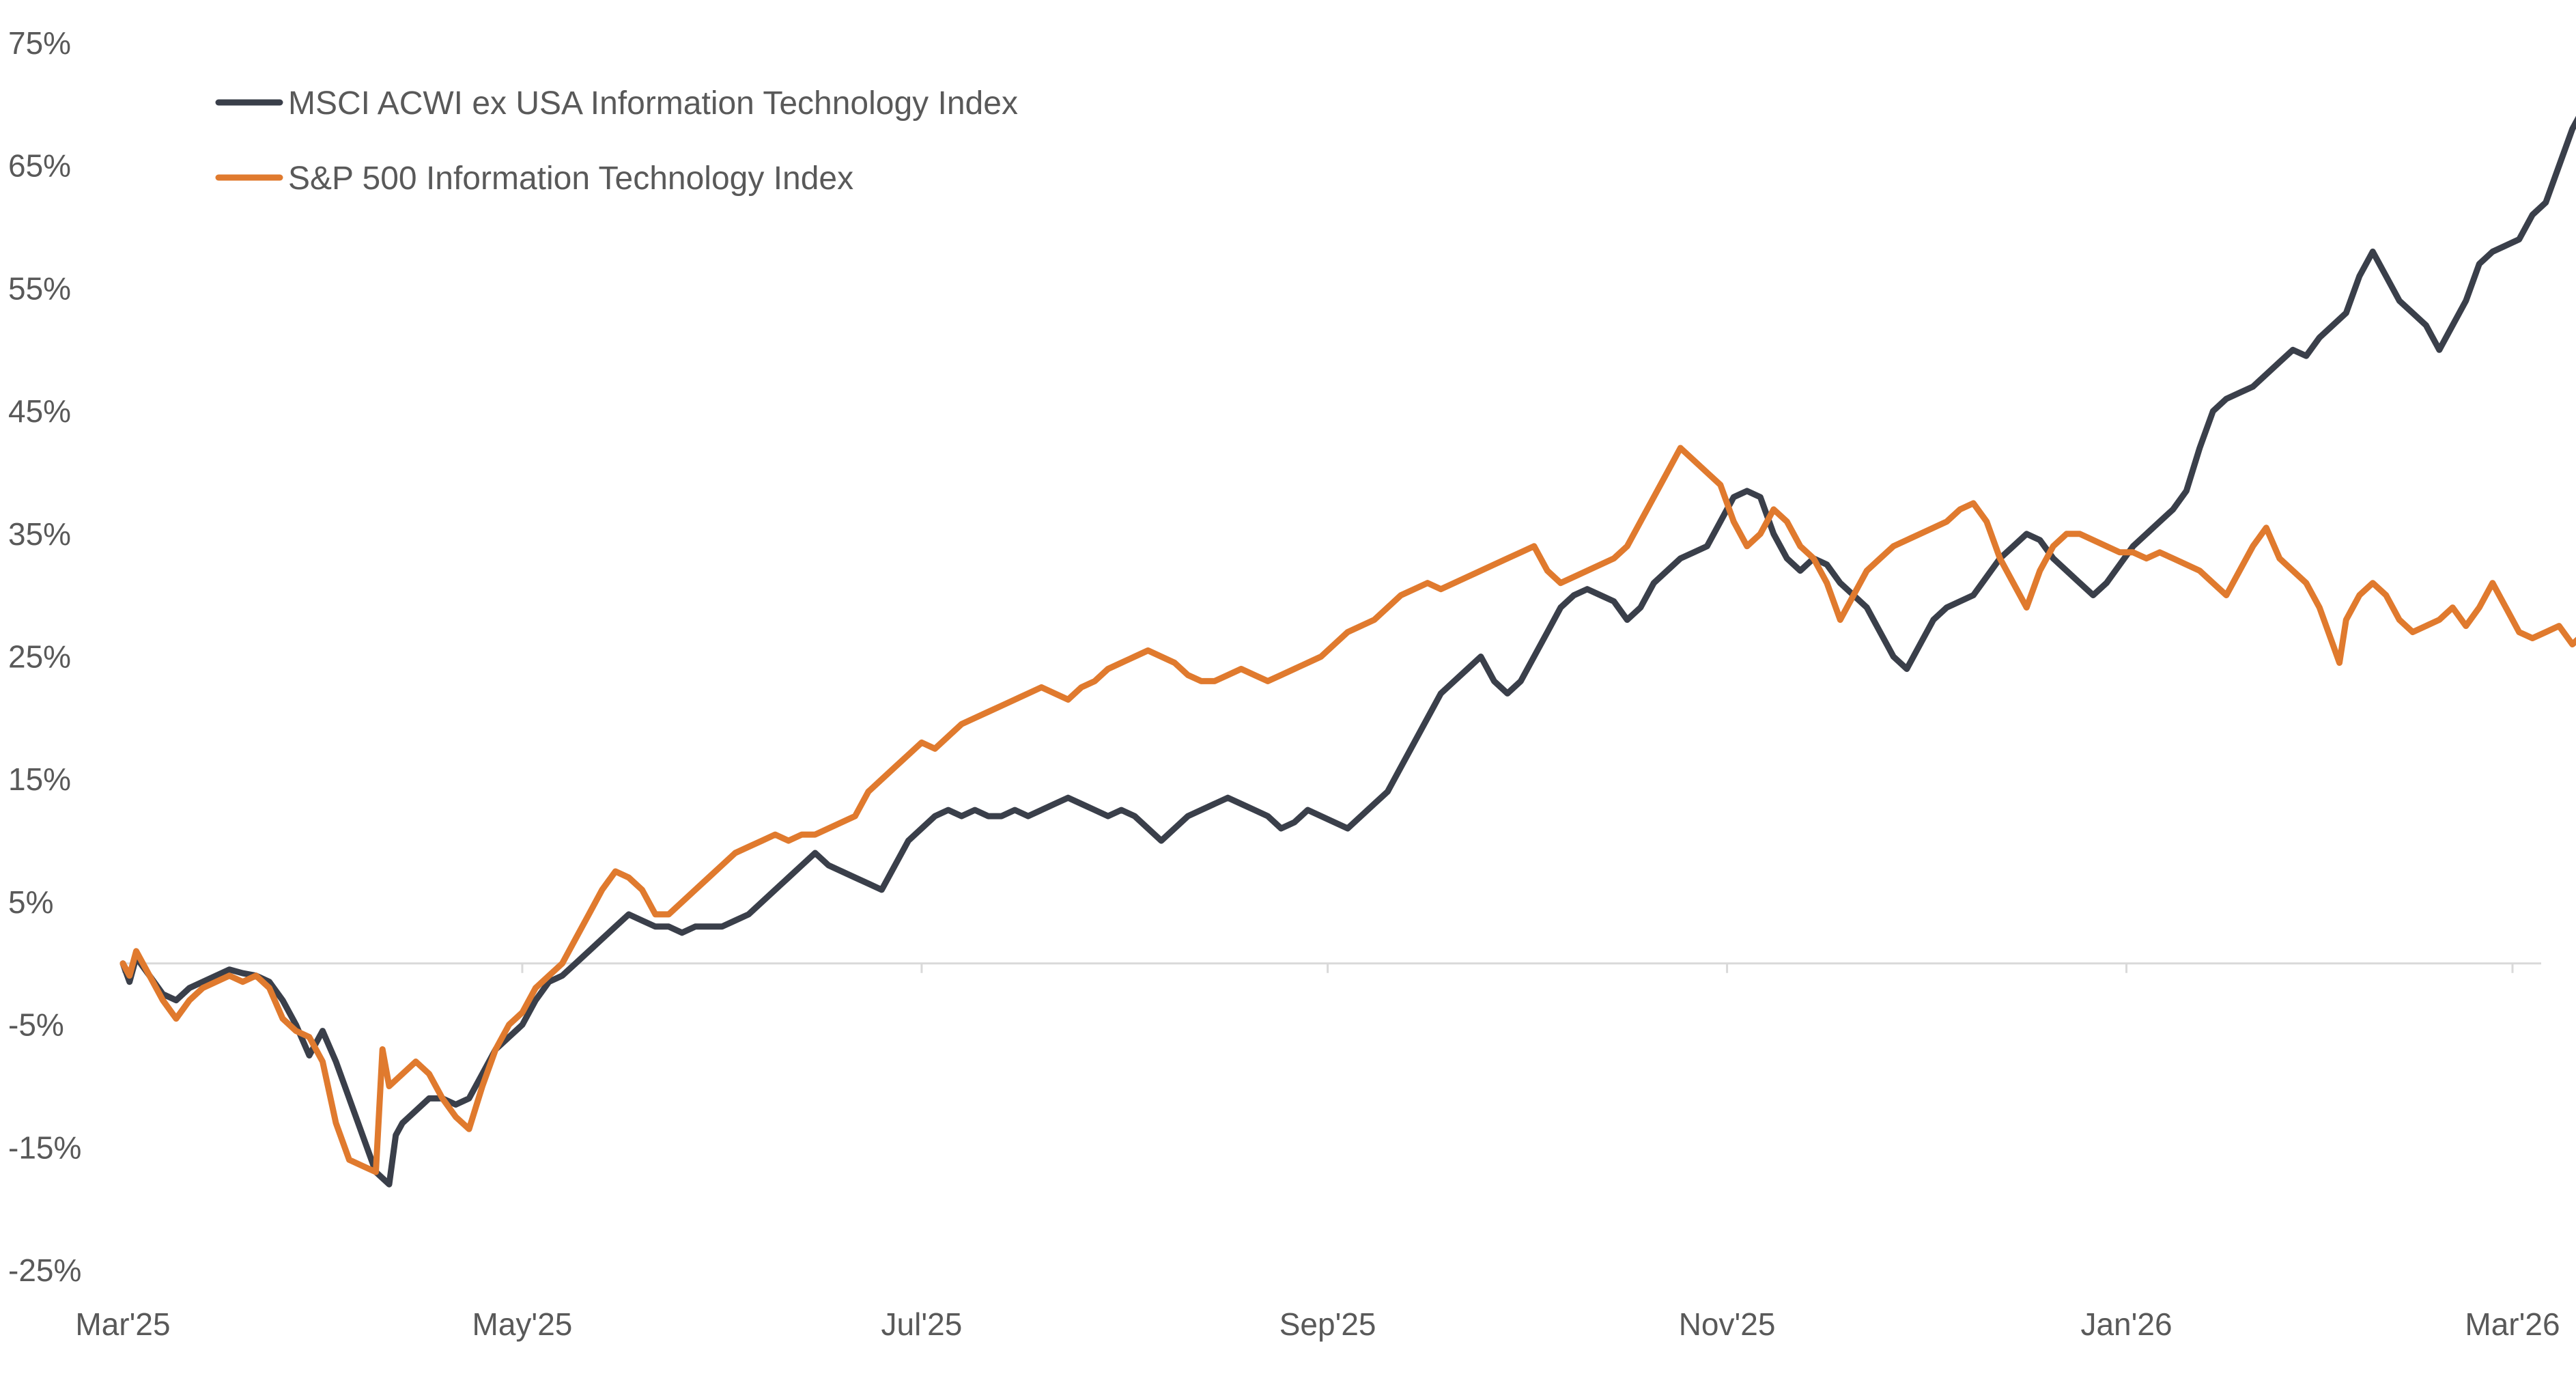 Image resolution: width=2576 pixels, height=1387 pixels. Describe the element at coordinates (522, 1324) in the screenshot. I see `x-tick-label: May'25` at that location.